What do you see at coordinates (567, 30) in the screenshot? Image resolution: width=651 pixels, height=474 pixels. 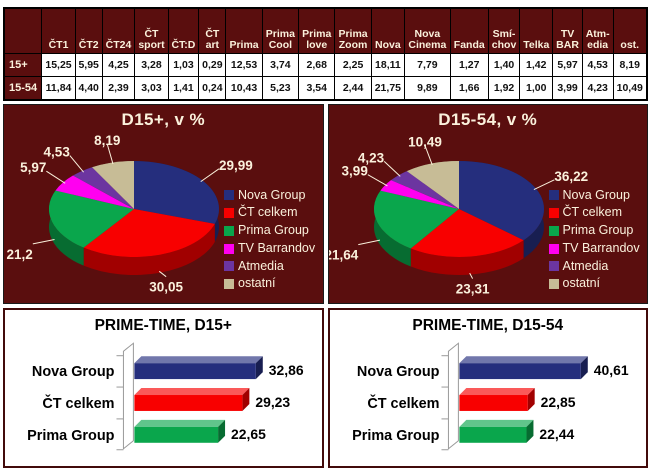 I see `column-header: TV BAR` at bounding box center [567, 30].